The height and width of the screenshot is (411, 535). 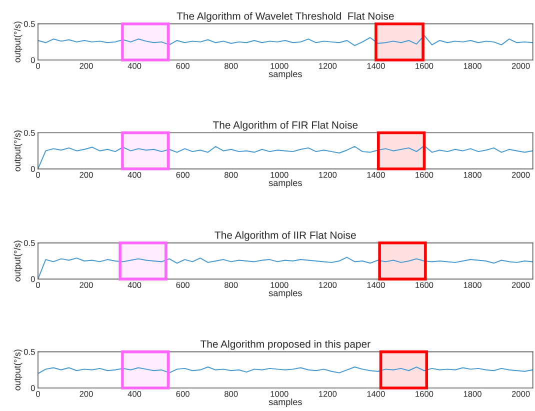 What do you see at coordinates (285, 126) in the screenshot?
I see `chart-title: The Algorithm of FIR Flat Noise` at bounding box center [285, 126].